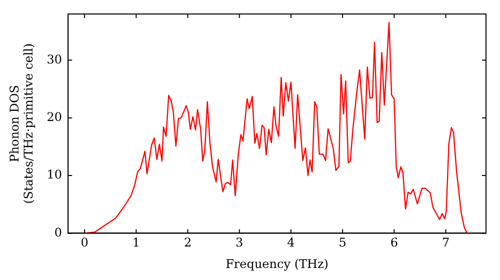 The image size is (500, 280). What do you see at coordinates (394, 243) in the screenshot?
I see `x-tick-label: 6` at bounding box center [394, 243].